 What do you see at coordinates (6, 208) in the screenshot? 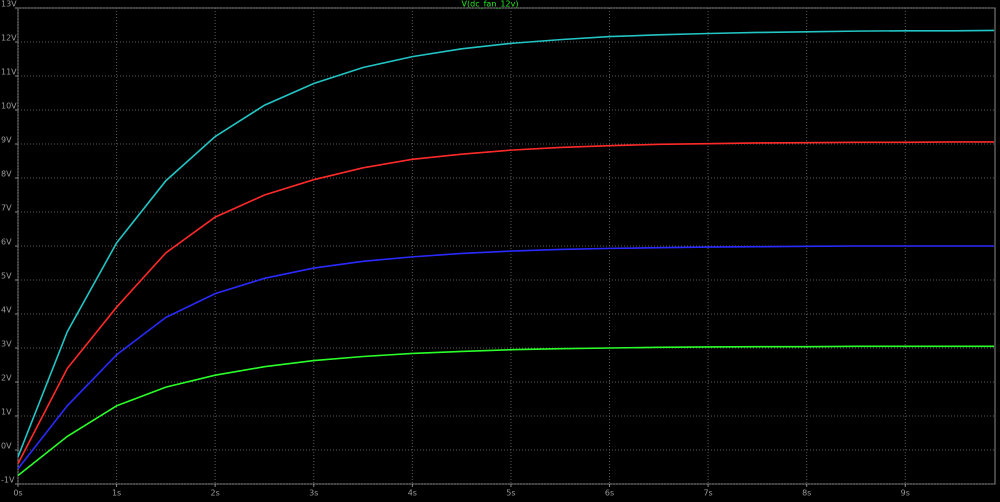
I see `y-tick-label: 7V` at bounding box center [6, 208].